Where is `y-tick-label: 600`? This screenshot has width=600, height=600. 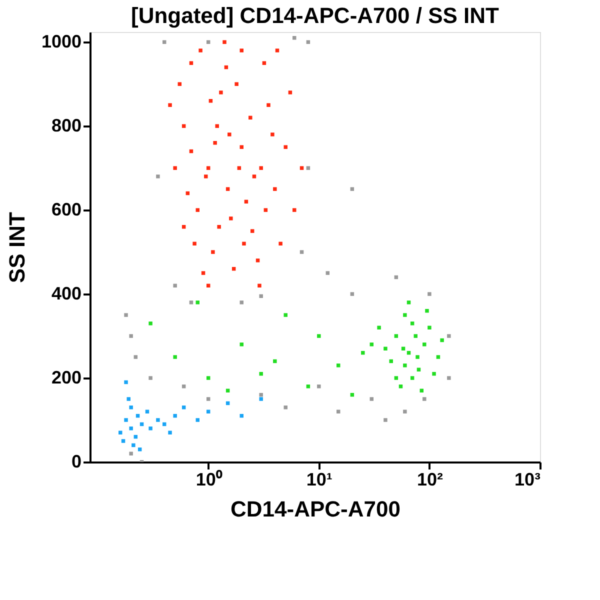
y-tick-label: 600 is located at coordinates (66, 210).